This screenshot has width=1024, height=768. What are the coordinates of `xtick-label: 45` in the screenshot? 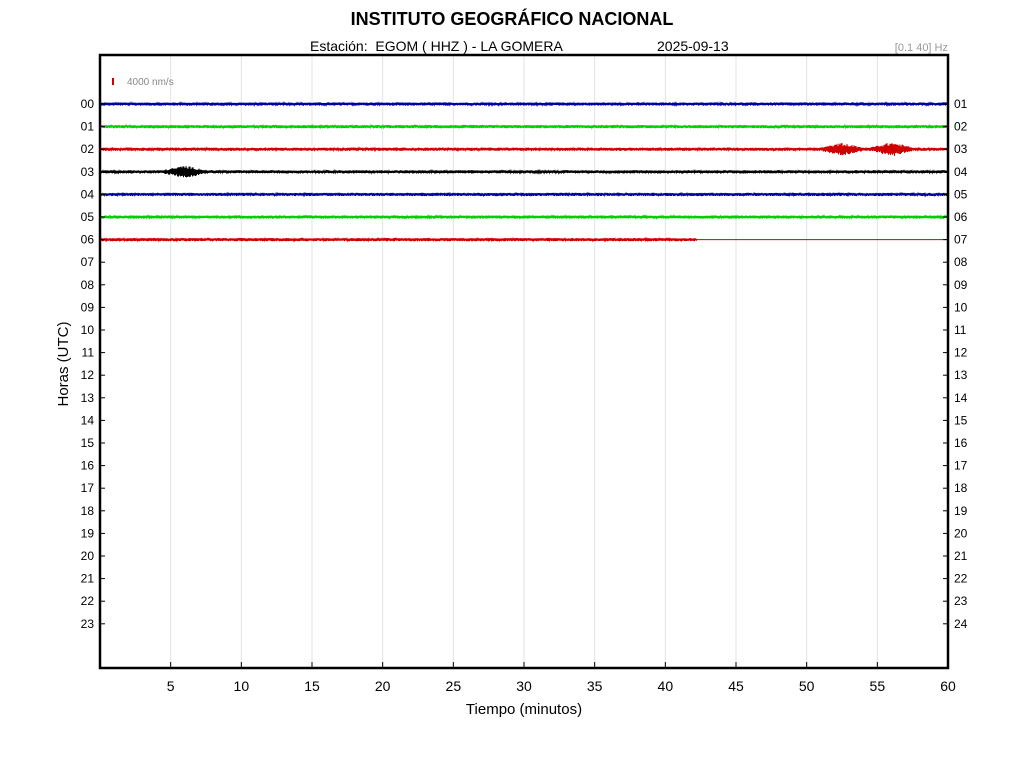 It's located at (736, 686).